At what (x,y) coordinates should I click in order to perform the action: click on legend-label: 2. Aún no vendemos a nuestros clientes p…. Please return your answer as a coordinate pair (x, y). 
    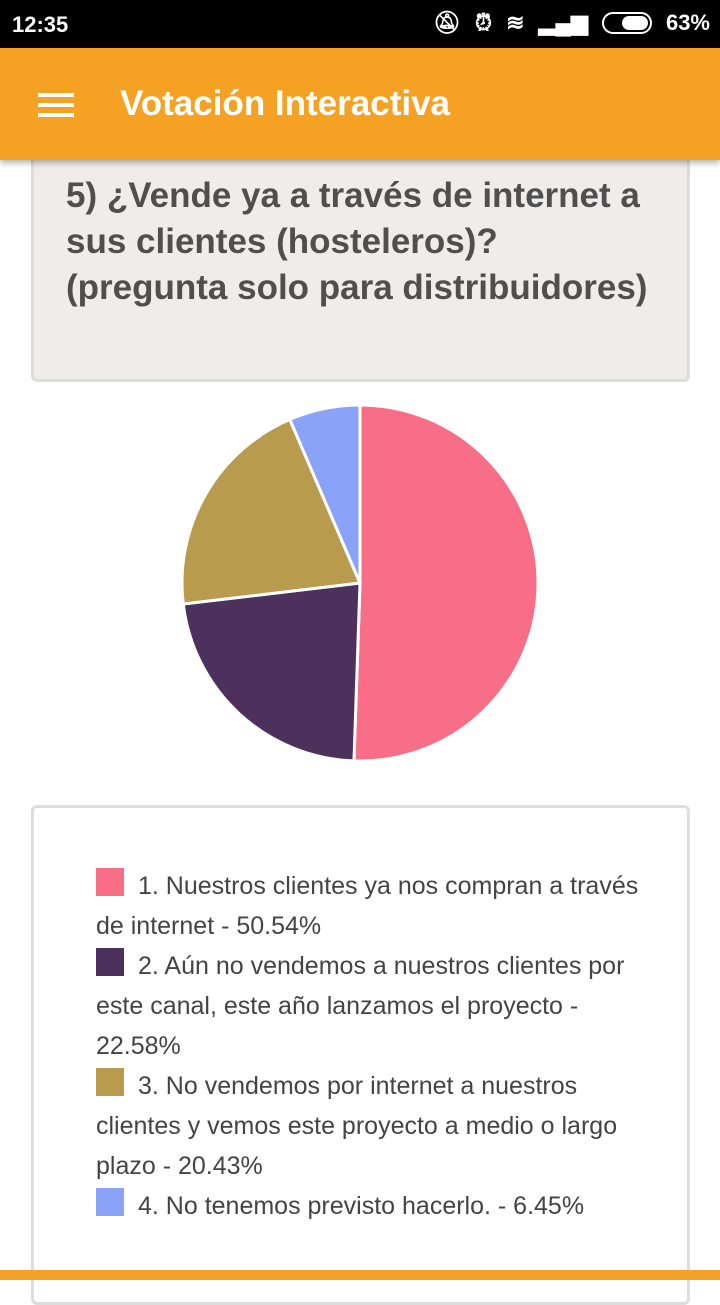
    Looking at the image, I should click on (360, 1006).